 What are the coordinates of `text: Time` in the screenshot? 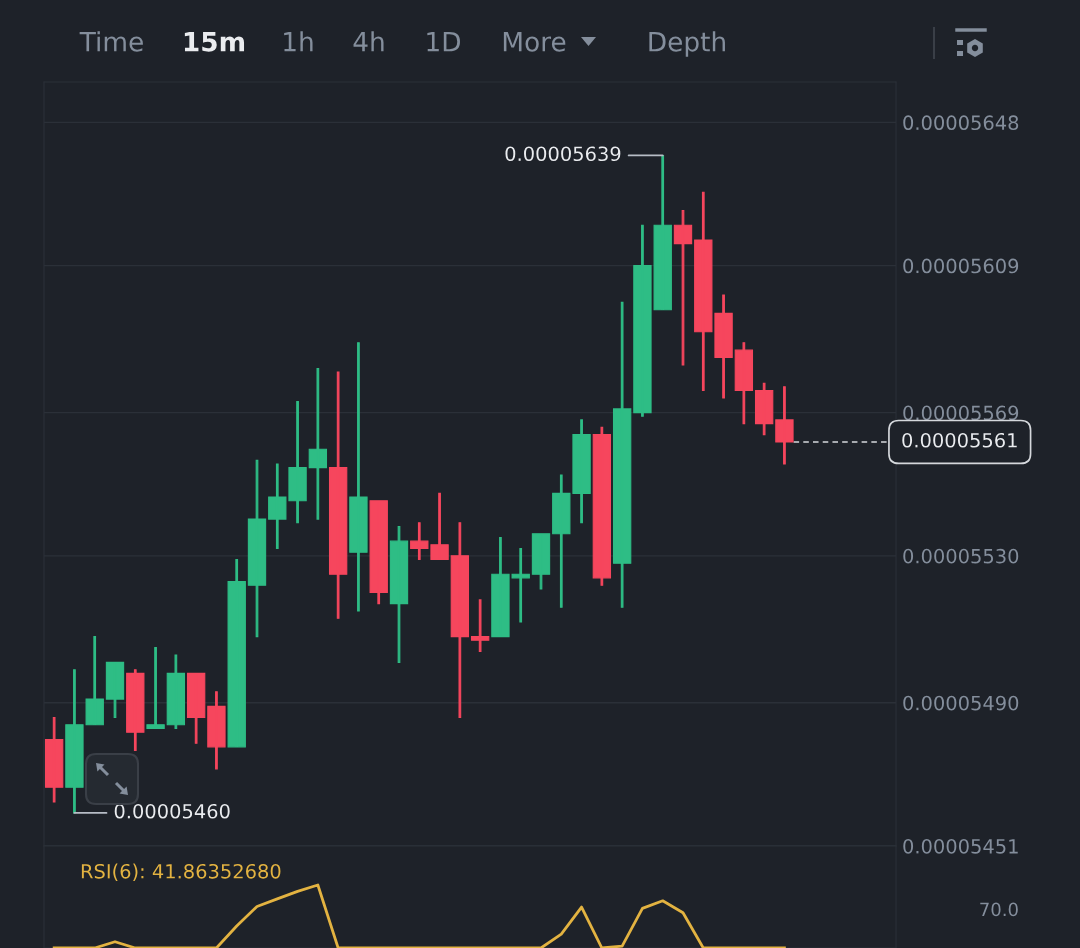 It's located at (111, 41).